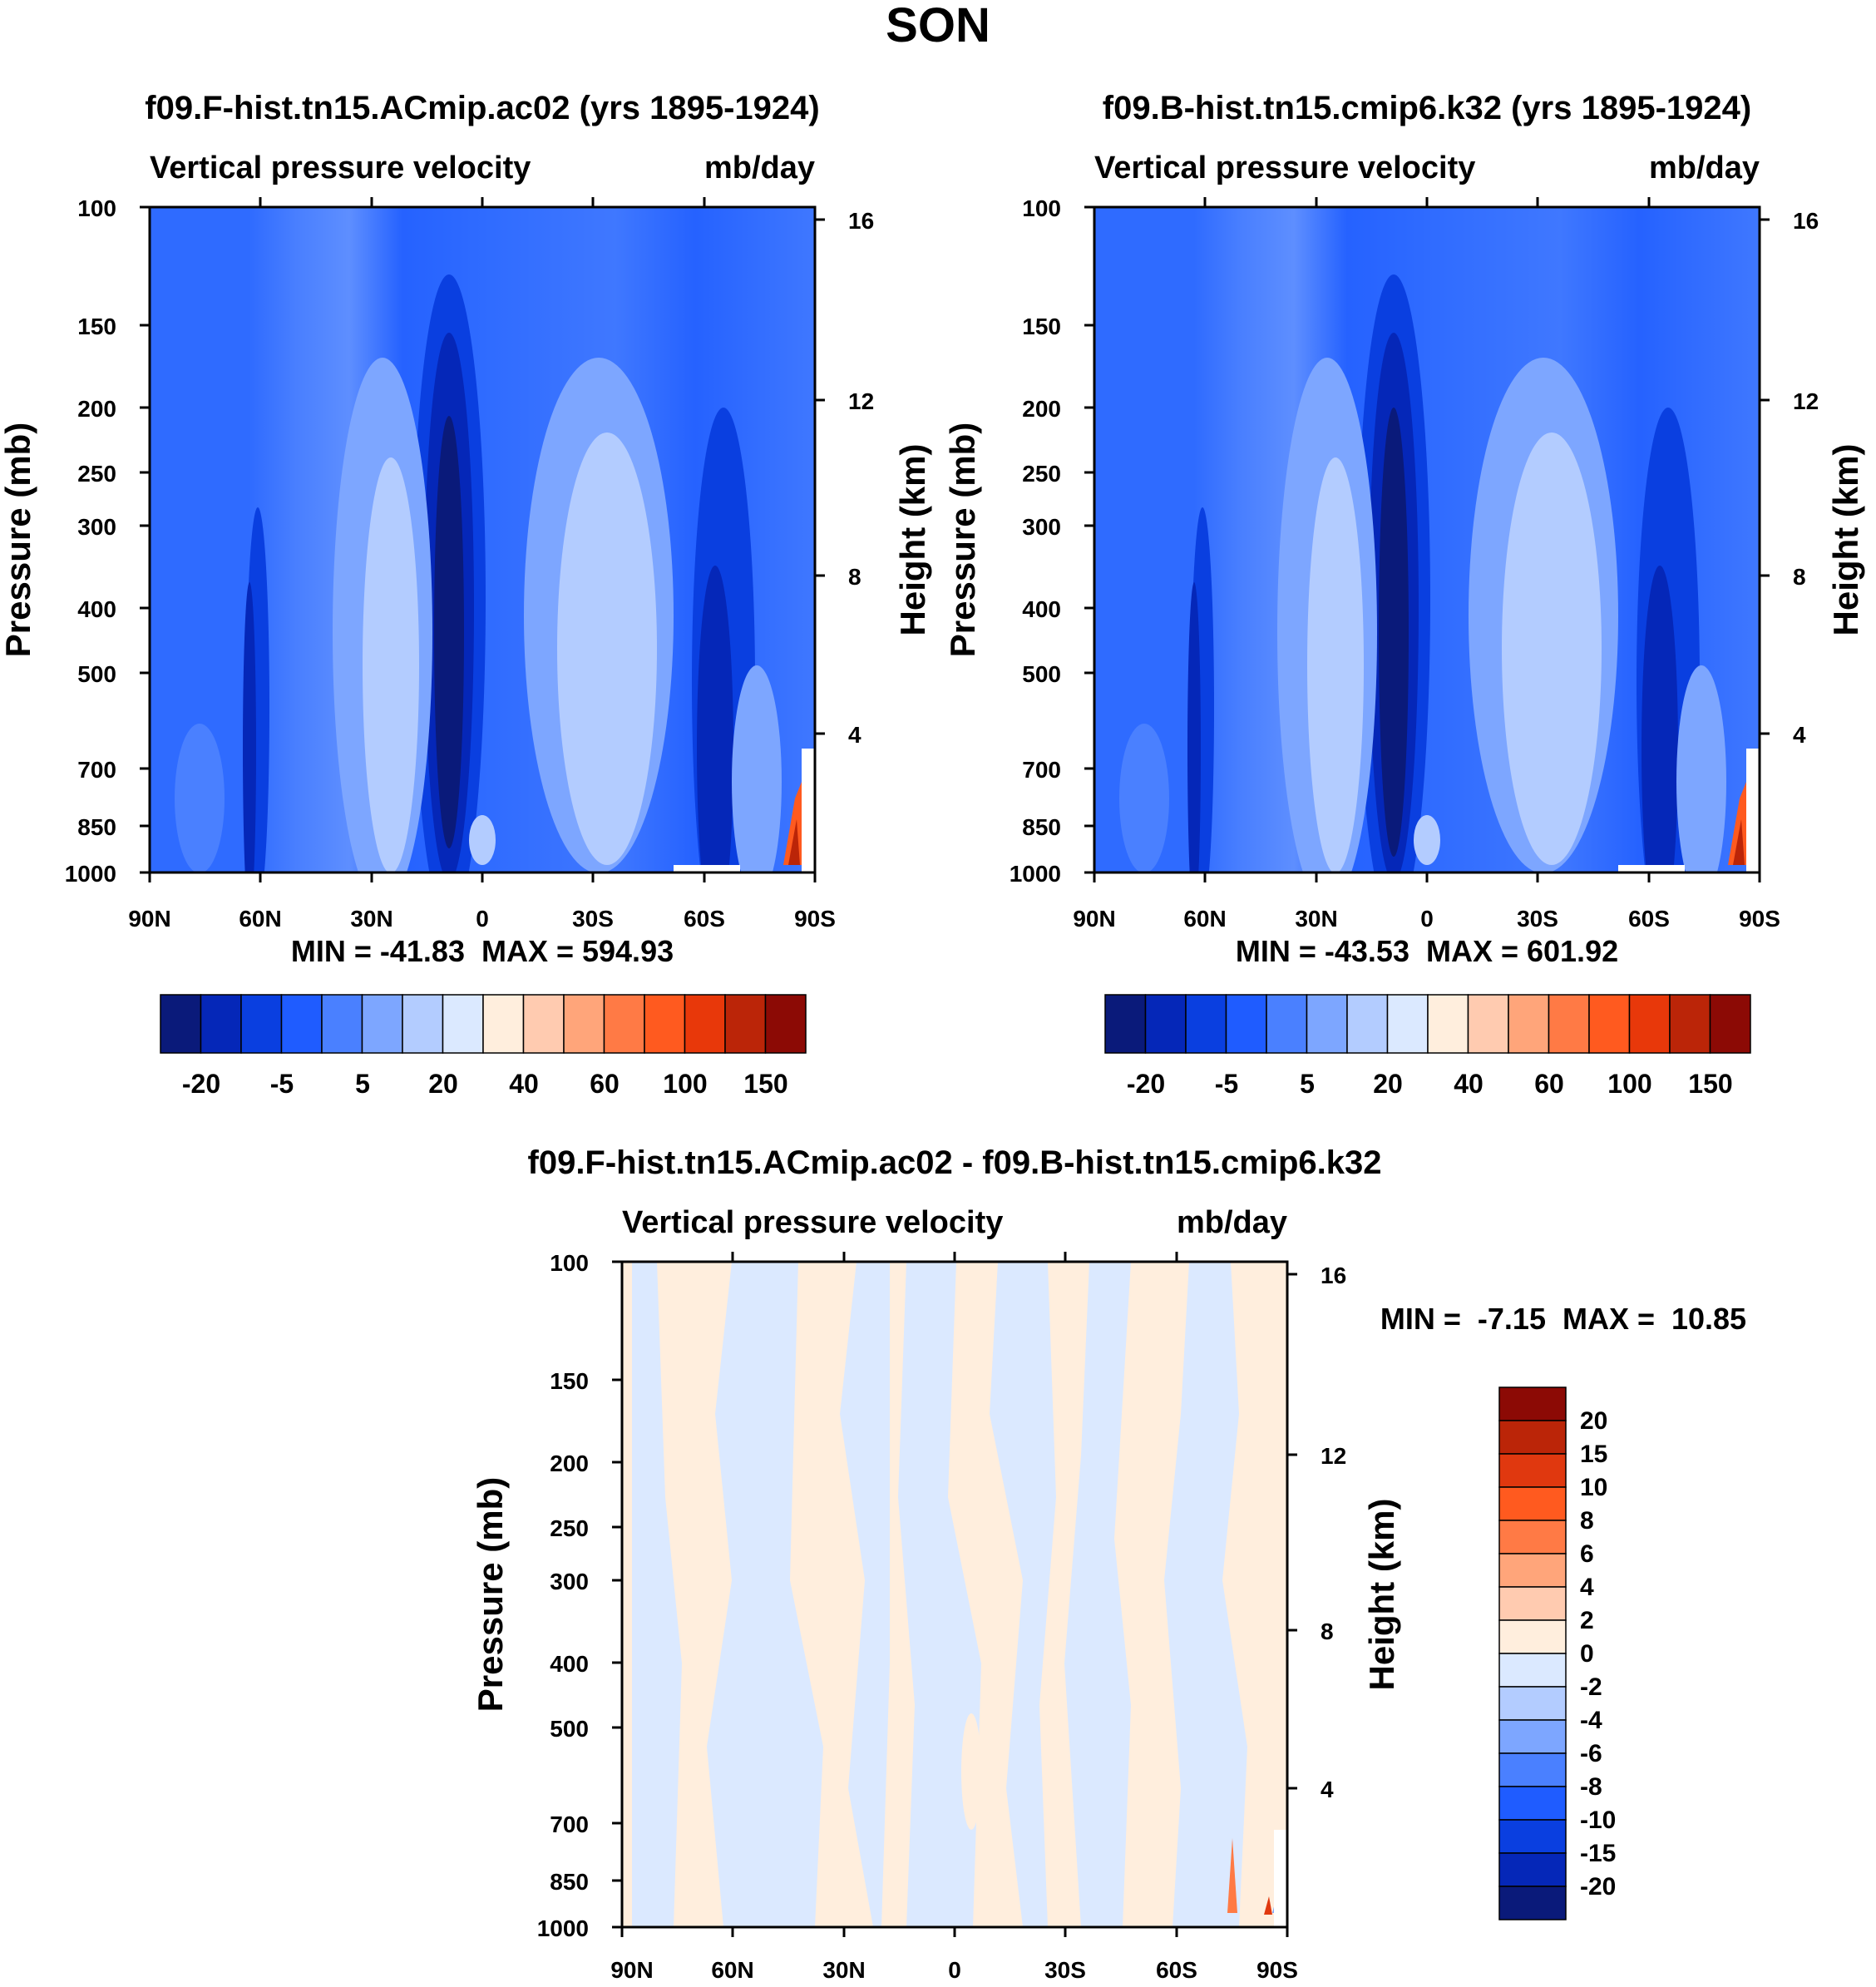 The image size is (1876, 1987). What do you see at coordinates (1587, 1620) in the screenshot?
I see `panel-3-cbar-label: 2` at bounding box center [1587, 1620].